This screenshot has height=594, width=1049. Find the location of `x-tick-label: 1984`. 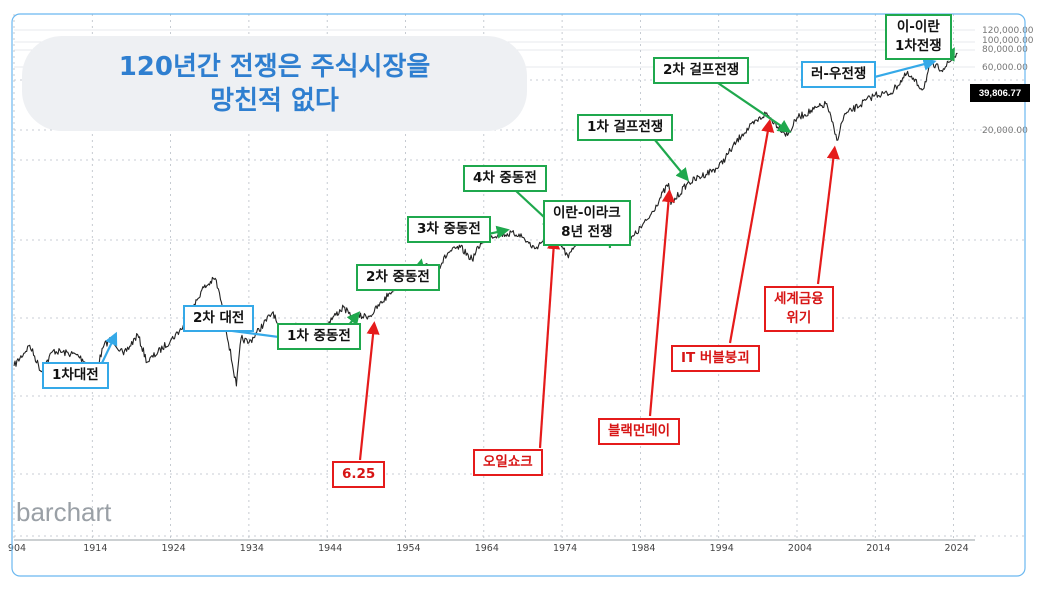

x-tick-label: 1984 is located at coordinates (643, 548).